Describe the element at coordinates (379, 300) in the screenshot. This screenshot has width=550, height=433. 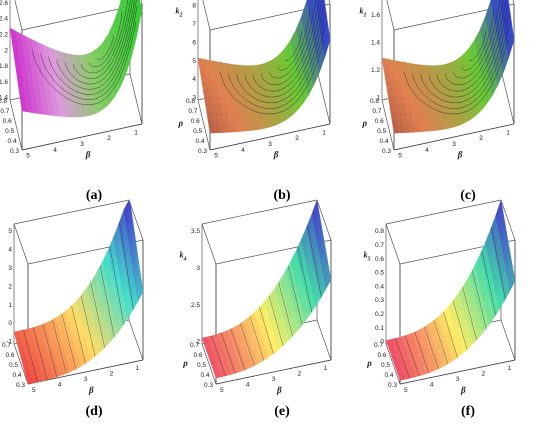
I see `z-tick-label: 0.3` at that location.